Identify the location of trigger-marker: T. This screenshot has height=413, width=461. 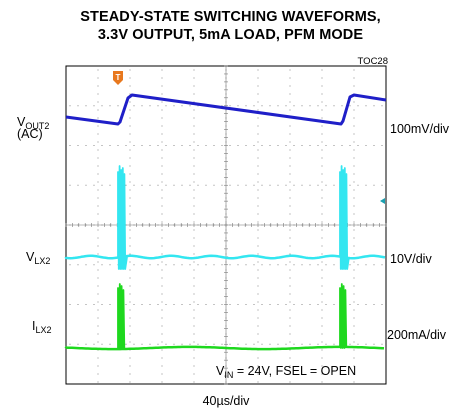
(118, 78).